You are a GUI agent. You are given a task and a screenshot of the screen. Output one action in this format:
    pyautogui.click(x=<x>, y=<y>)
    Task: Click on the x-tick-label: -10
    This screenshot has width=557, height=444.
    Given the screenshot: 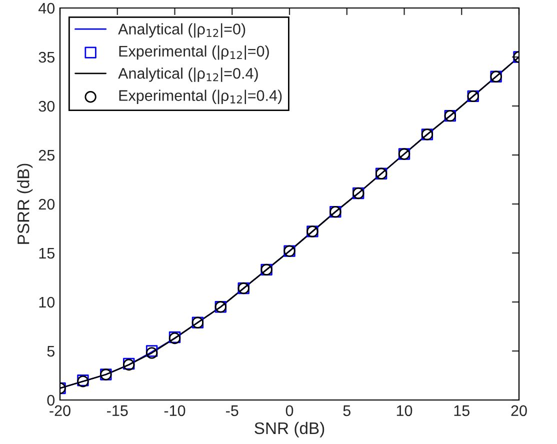 What is the action you would take?
    pyautogui.click(x=175, y=410)
    